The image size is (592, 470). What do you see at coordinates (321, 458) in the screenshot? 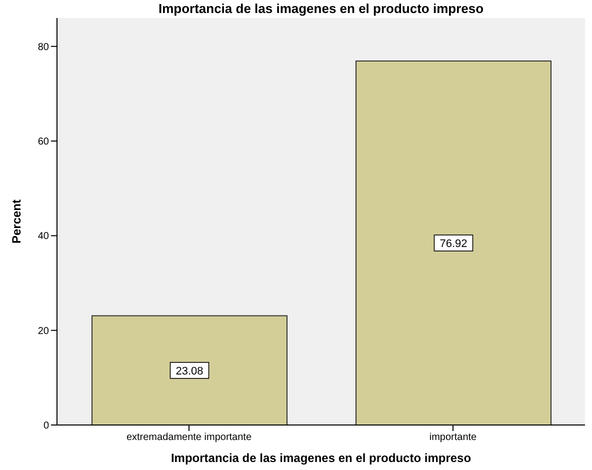
I see `x-axis-title: Importancia de las imagenes en el producto impreso` at bounding box center [321, 458].